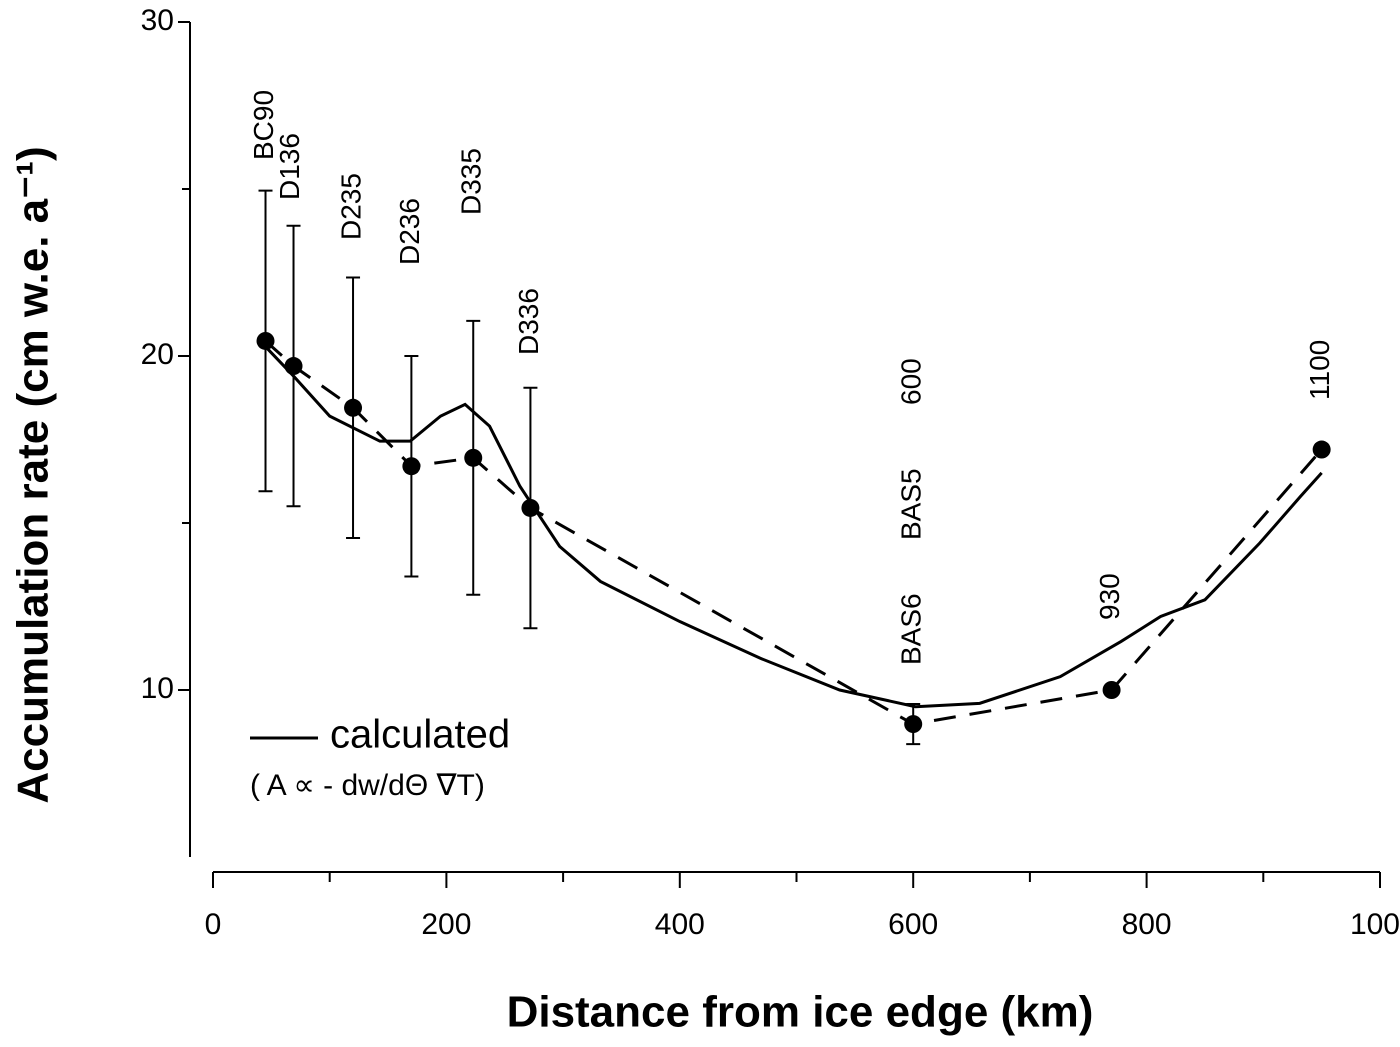 The image size is (1400, 1047). I want to click on y-axis-title: Accumulation rate (cm w.e. a⁻¹), so click(33, 474).